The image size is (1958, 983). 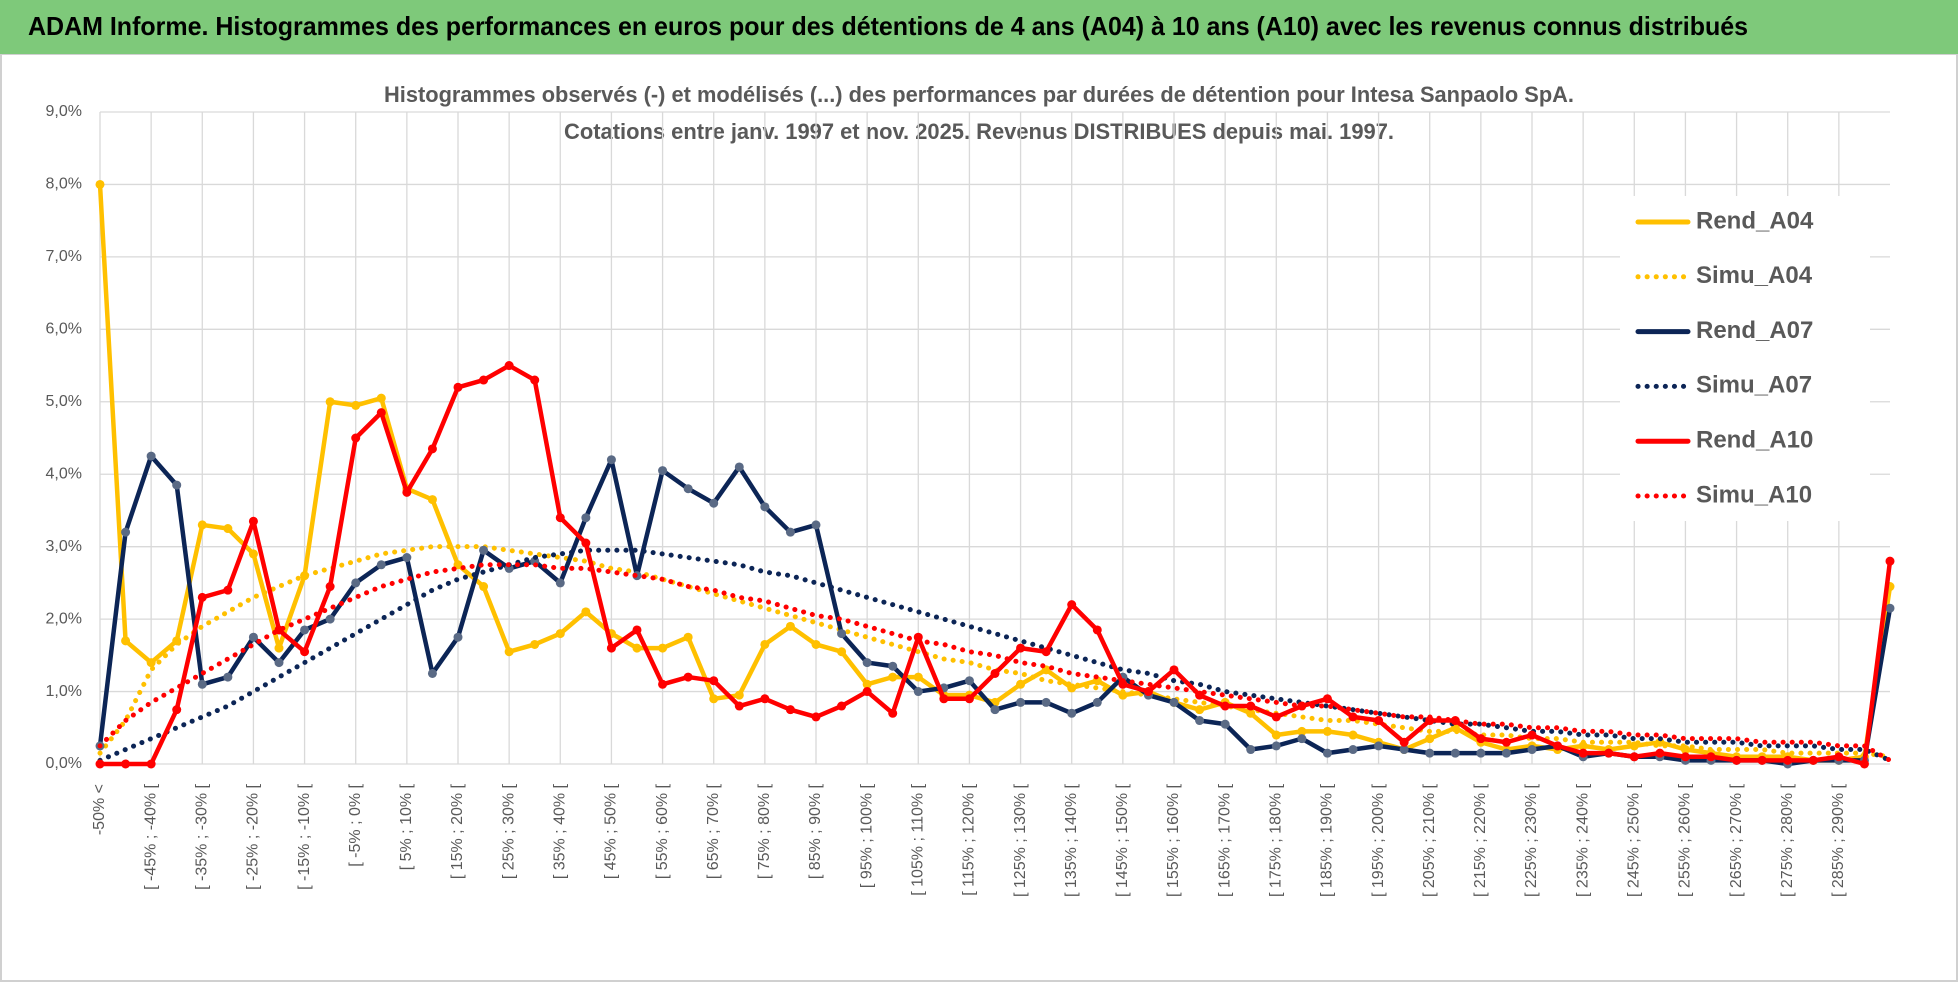 What do you see at coordinates (1787, 840) in the screenshot?
I see `x-tick-label: [ 275% ; 280% [` at bounding box center [1787, 840].